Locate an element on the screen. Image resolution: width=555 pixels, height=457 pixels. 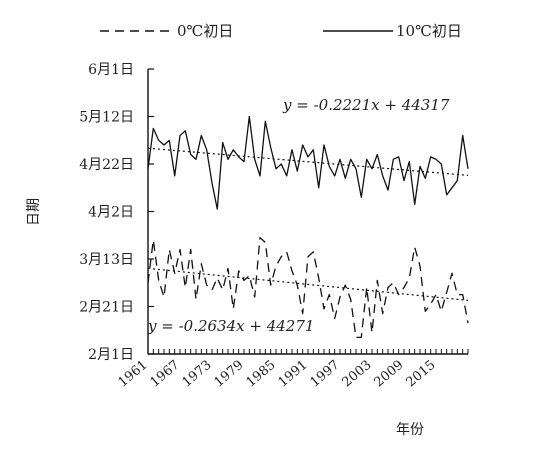
y-tick-label: 2月21日 is located at coordinates (106, 308).